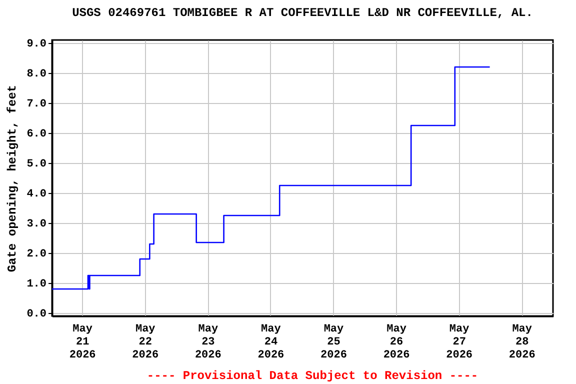 This screenshot has height=384, width=576. I want to click on y-tick-label: 5.0, so click(36, 164).